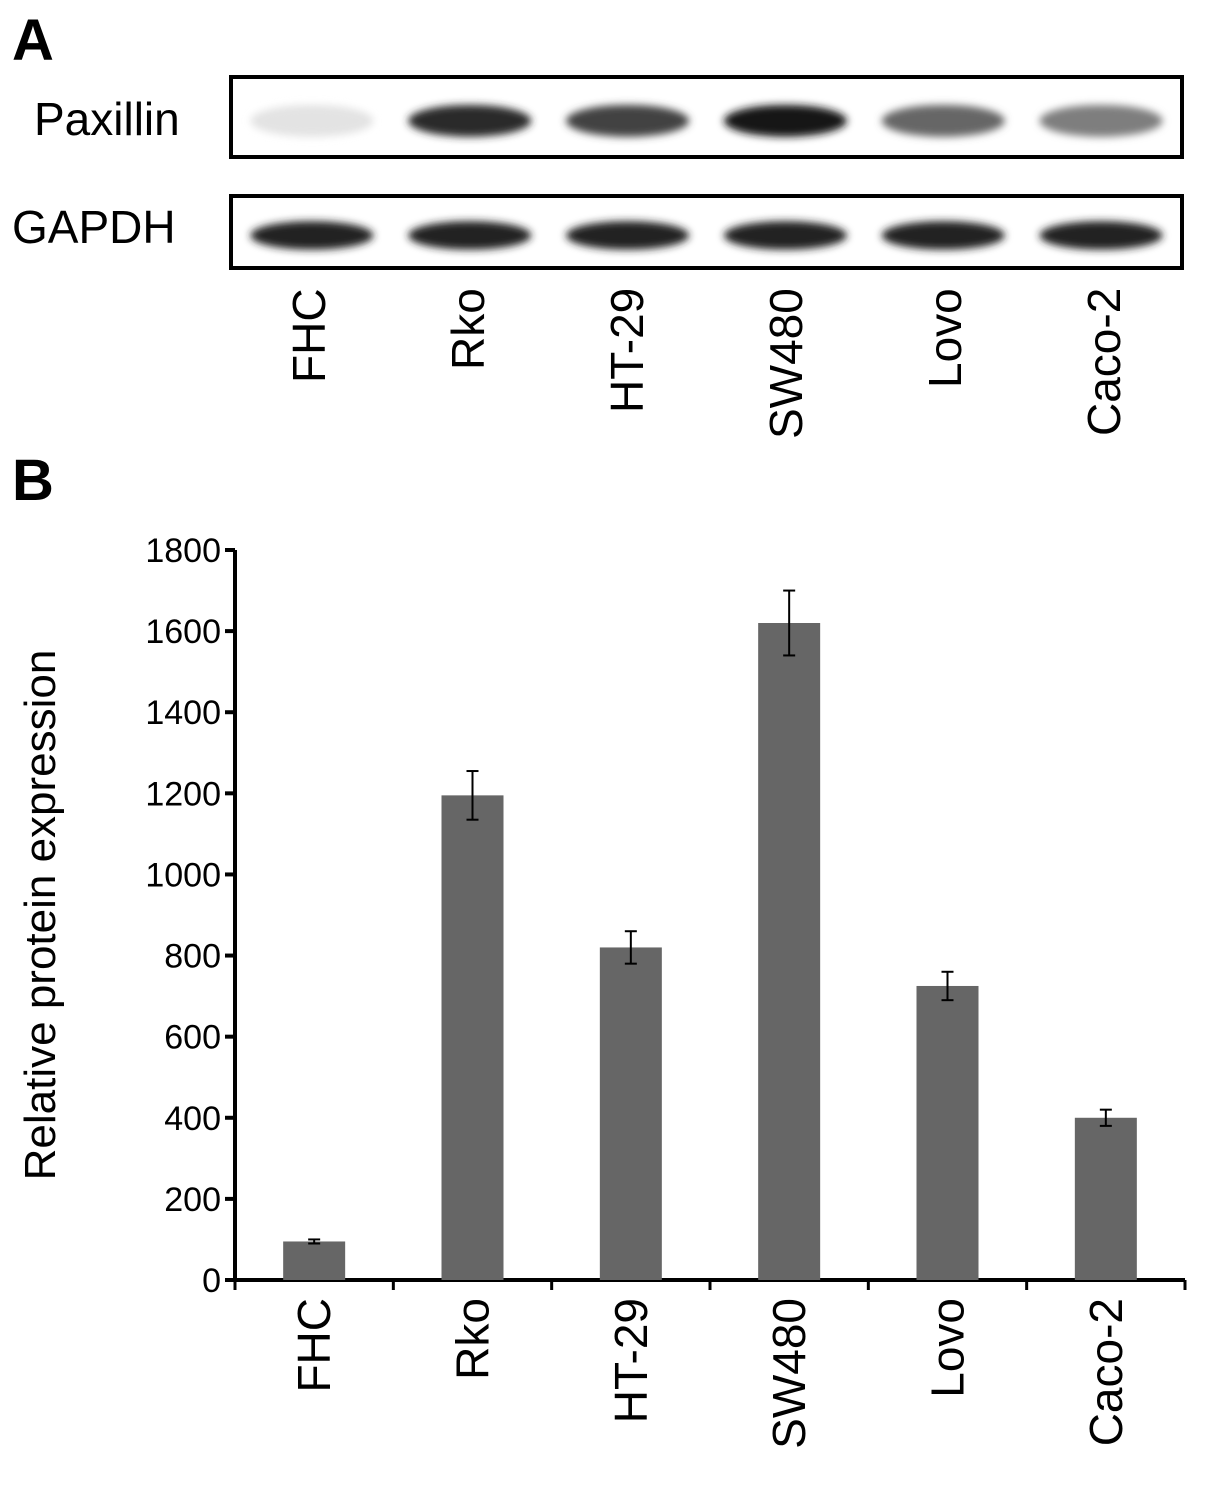 The width and height of the screenshot is (1205, 1509). I want to click on lane-label: SW480, so click(786, 363).